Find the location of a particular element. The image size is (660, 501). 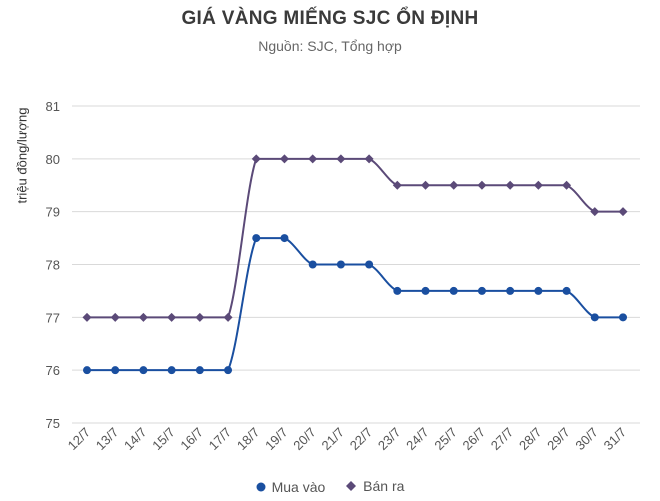

legend-item-sell: Bán ra is located at coordinates (374, 486).